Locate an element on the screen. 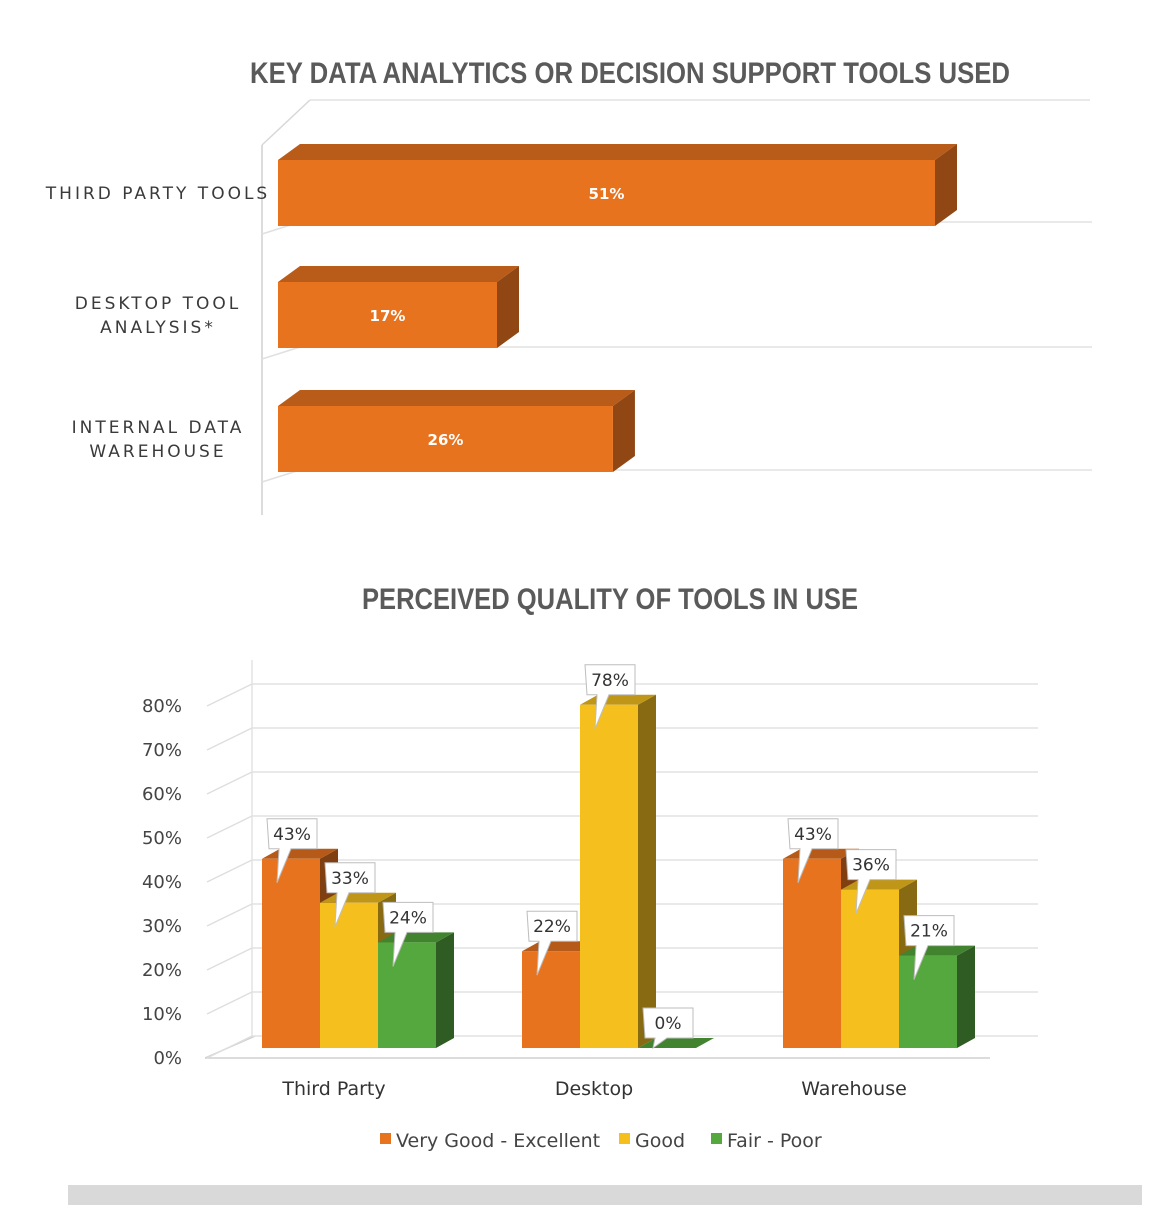 The image size is (1176, 1213). chart1-value-label: 26% is located at coordinates (446, 440).